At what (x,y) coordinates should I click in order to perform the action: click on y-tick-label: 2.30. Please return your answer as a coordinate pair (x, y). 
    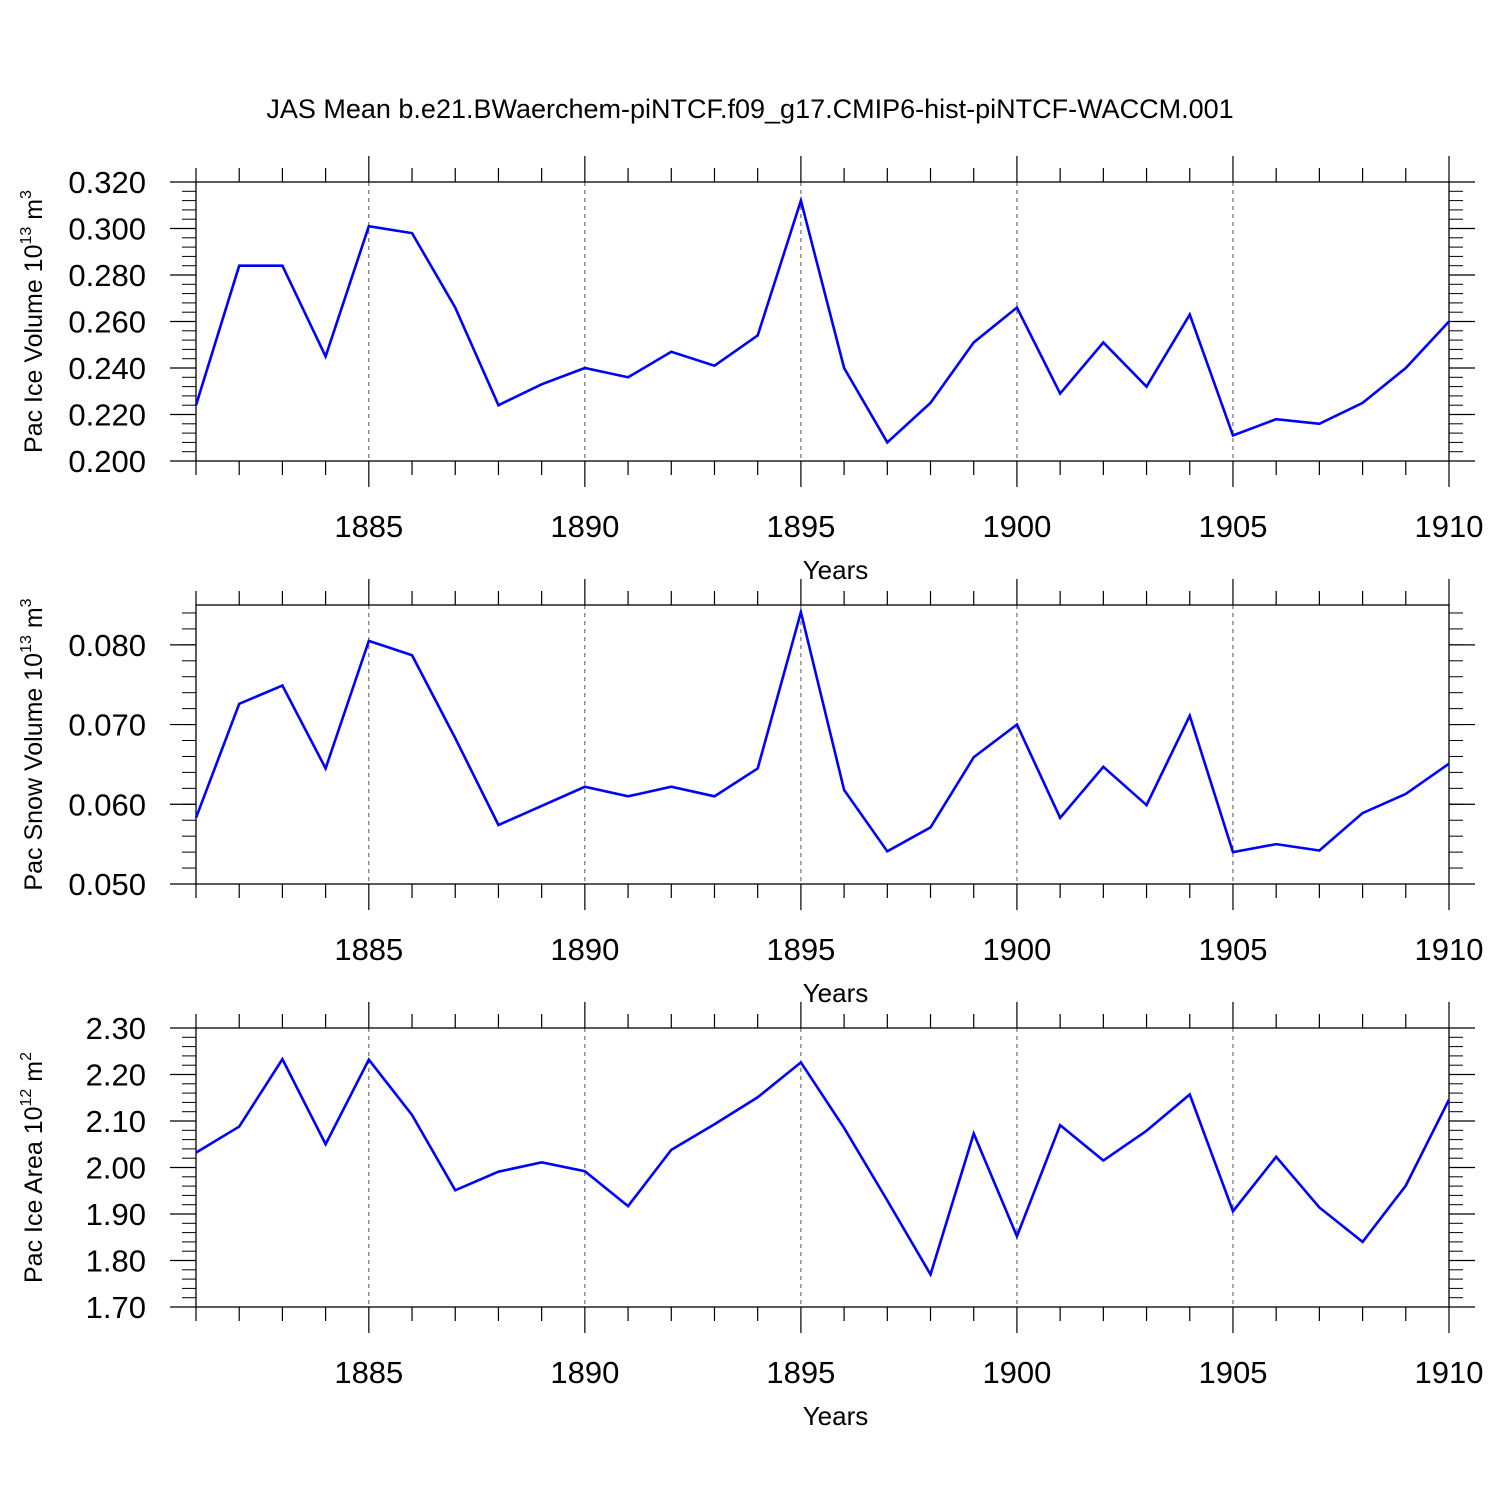
    Looking at the image, I should click on (116, 1028).